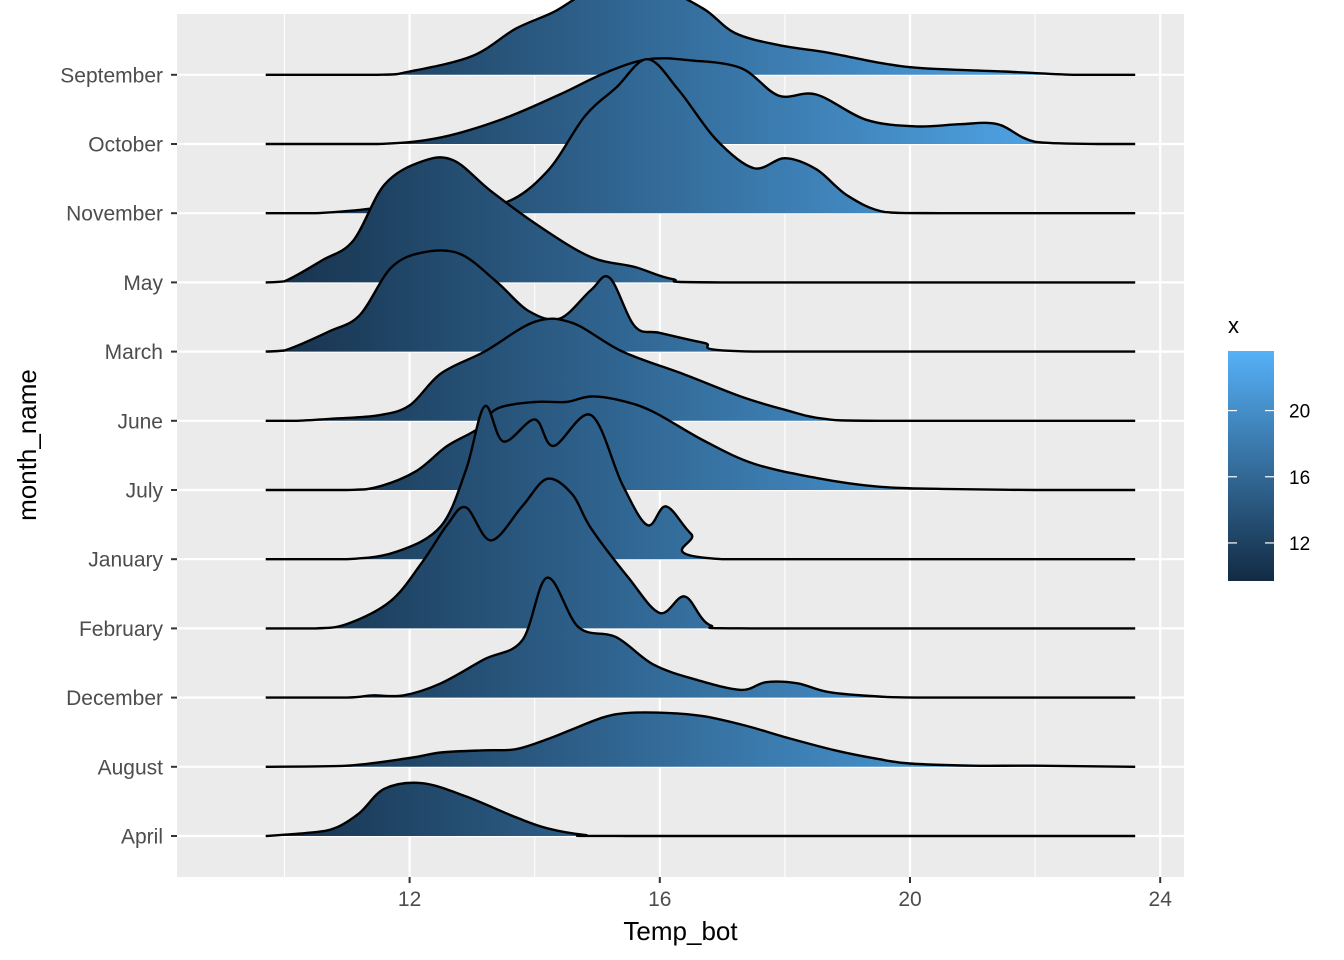 Image resolution: width=1344 pixels, height=960 pixels. I want to click on ridge-area-november, so click(700, 136).